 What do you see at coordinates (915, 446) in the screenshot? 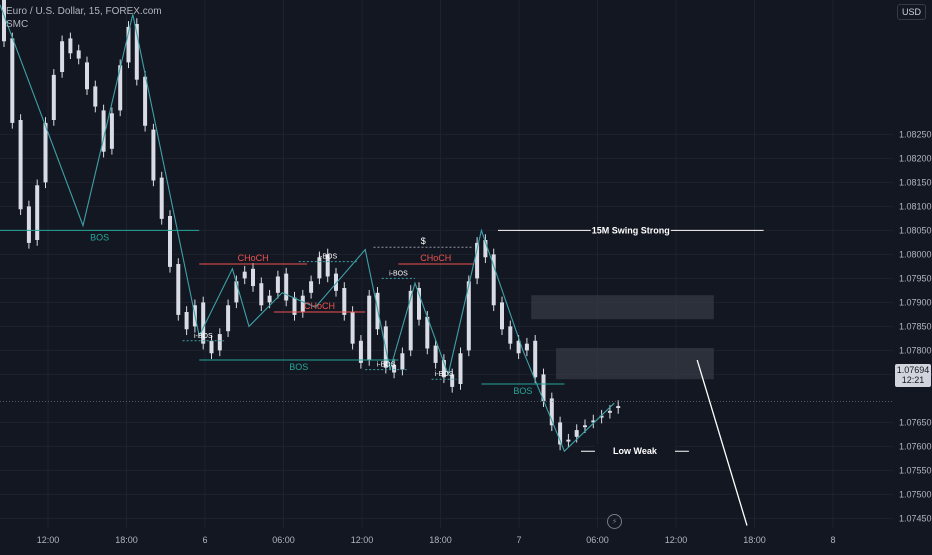
I see `price-tick-label: 1.07600` at bounding box center [915, 446].